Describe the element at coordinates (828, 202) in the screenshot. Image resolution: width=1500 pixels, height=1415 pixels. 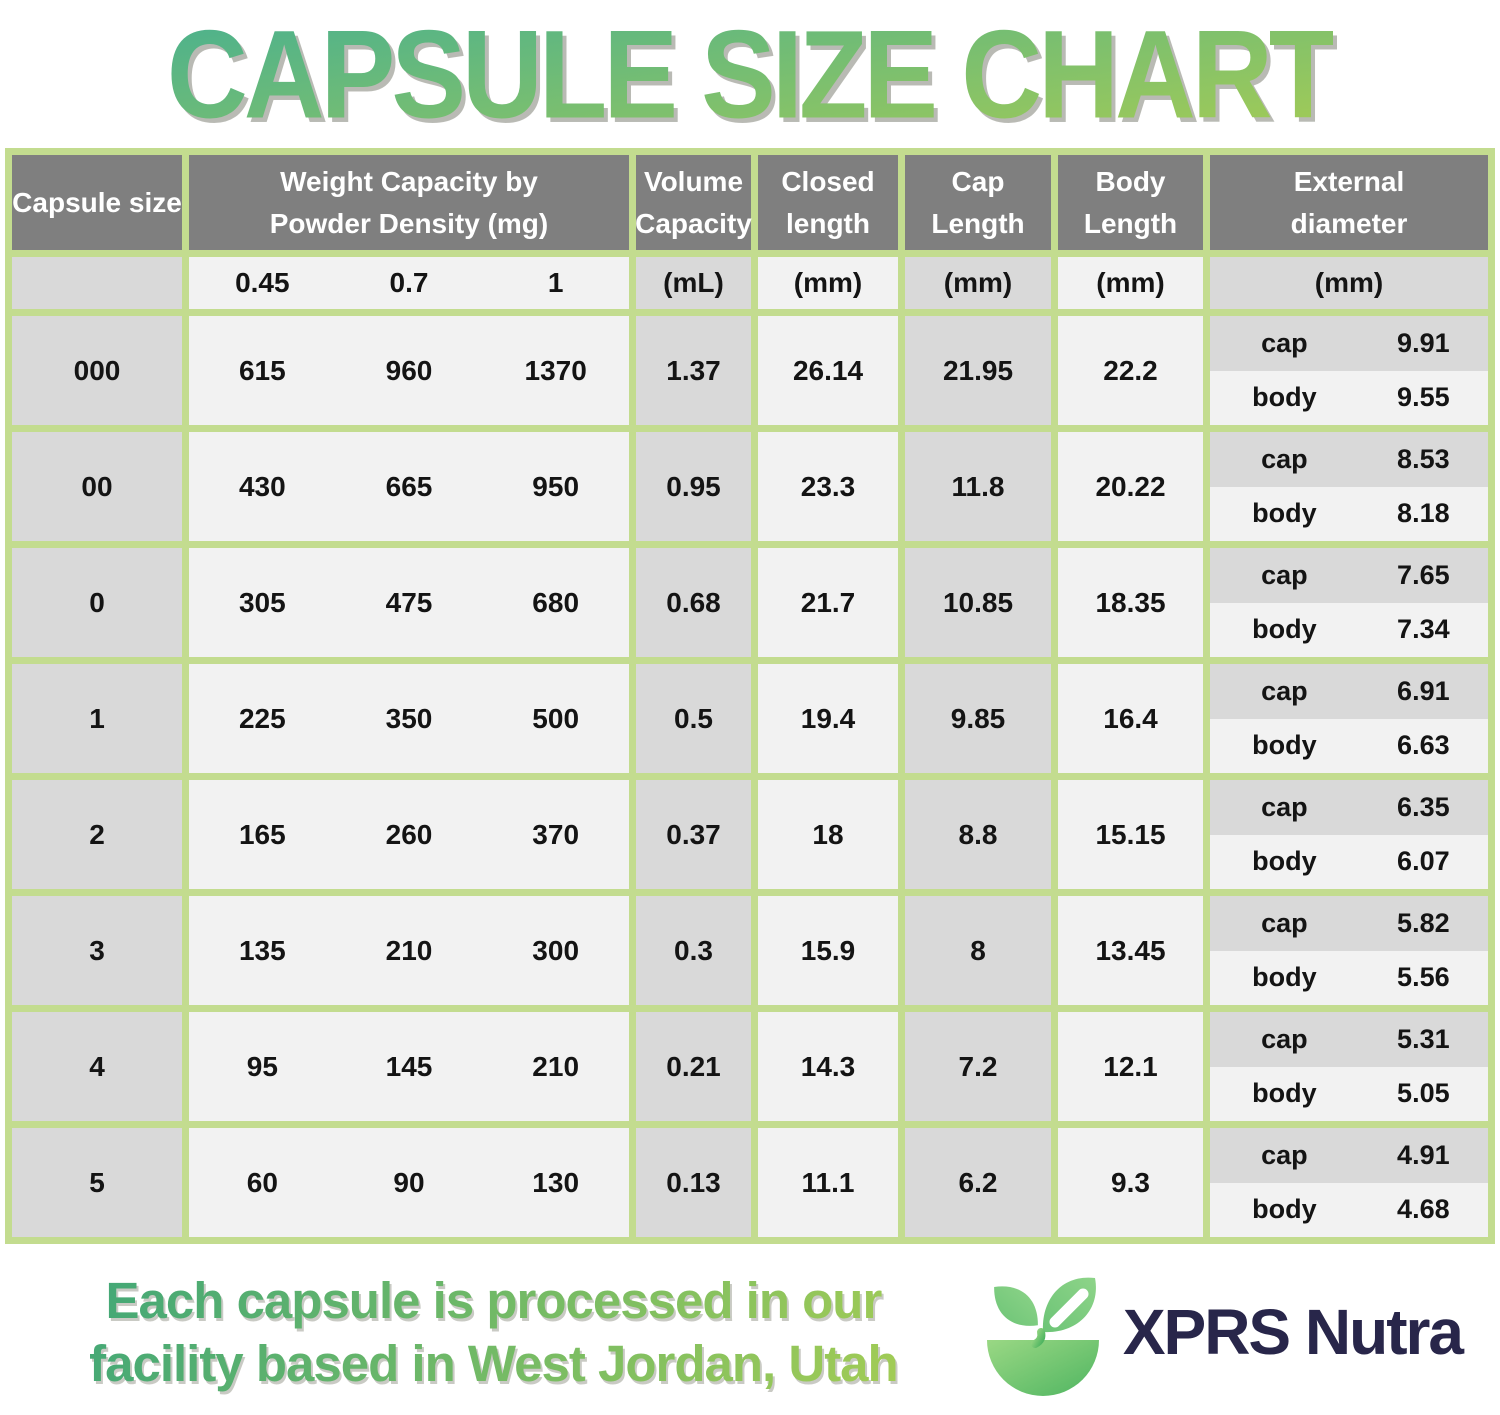
I see `header-closed-length: Closed length` at that location.